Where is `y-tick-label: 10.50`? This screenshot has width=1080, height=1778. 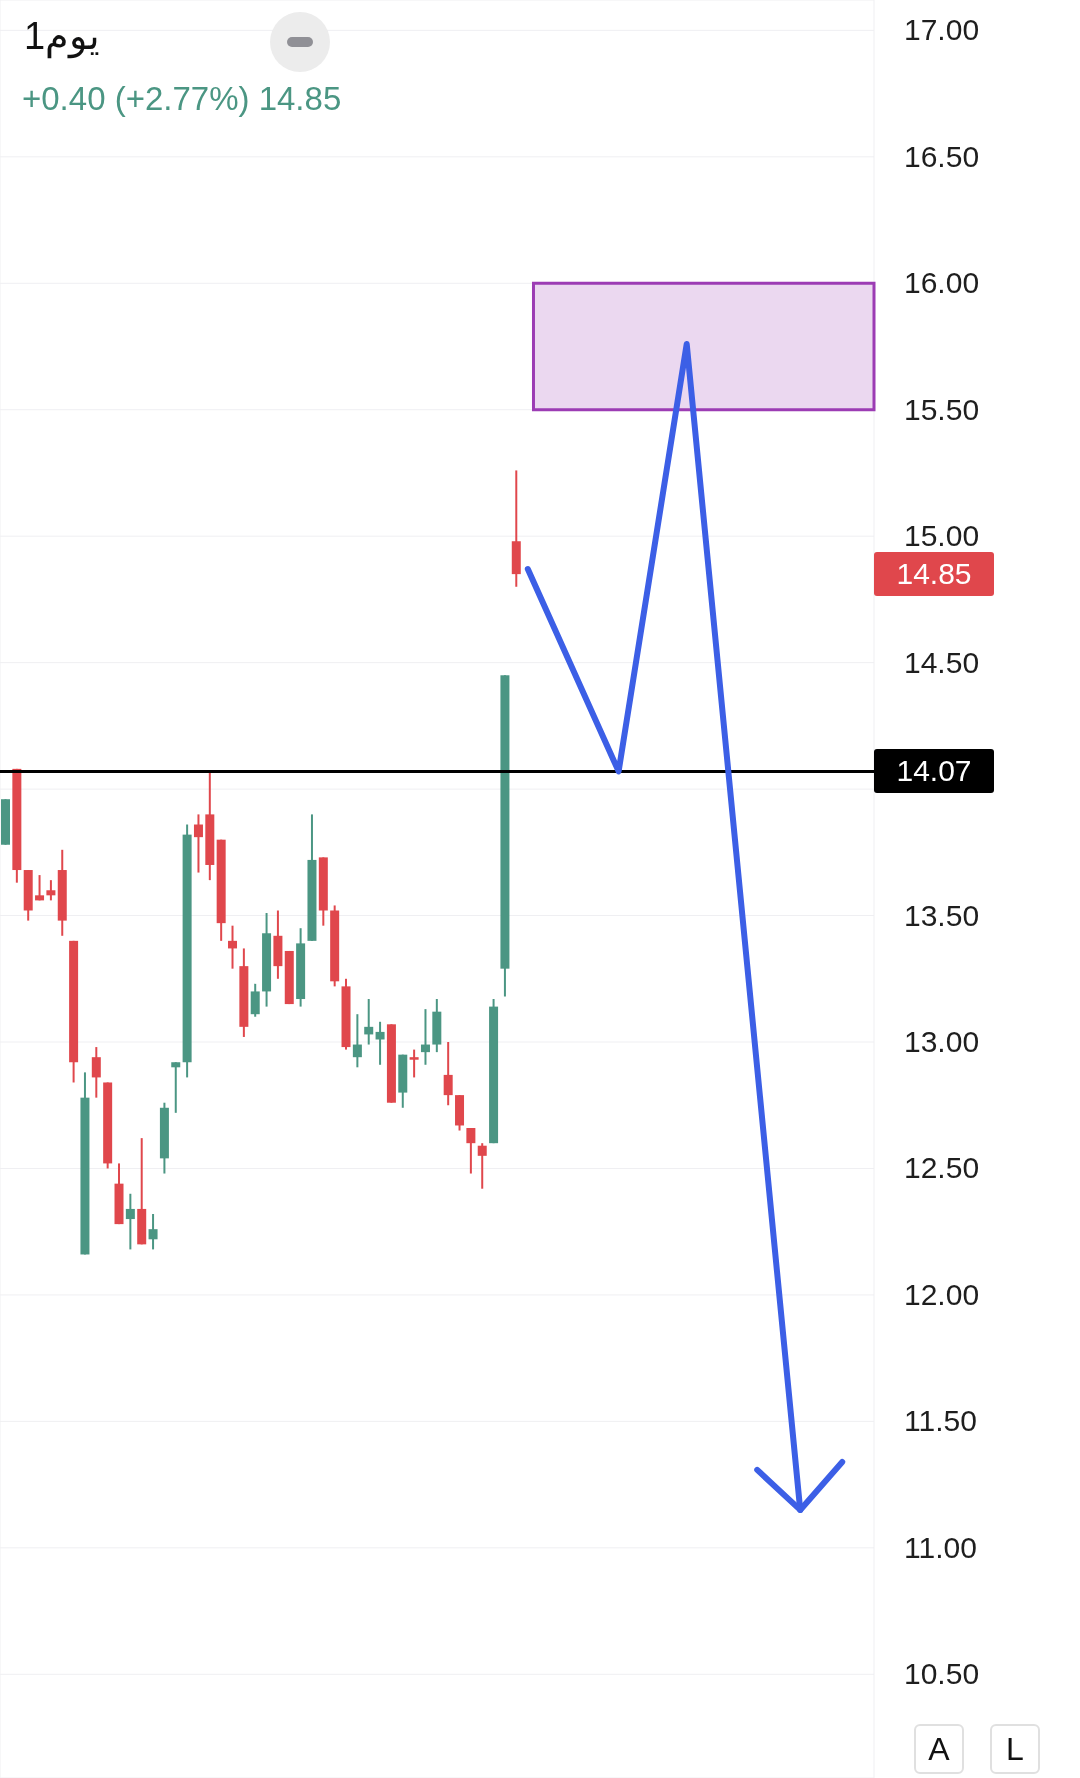
y-tick-label: 10.50 is located at coordinates (942, 1674).